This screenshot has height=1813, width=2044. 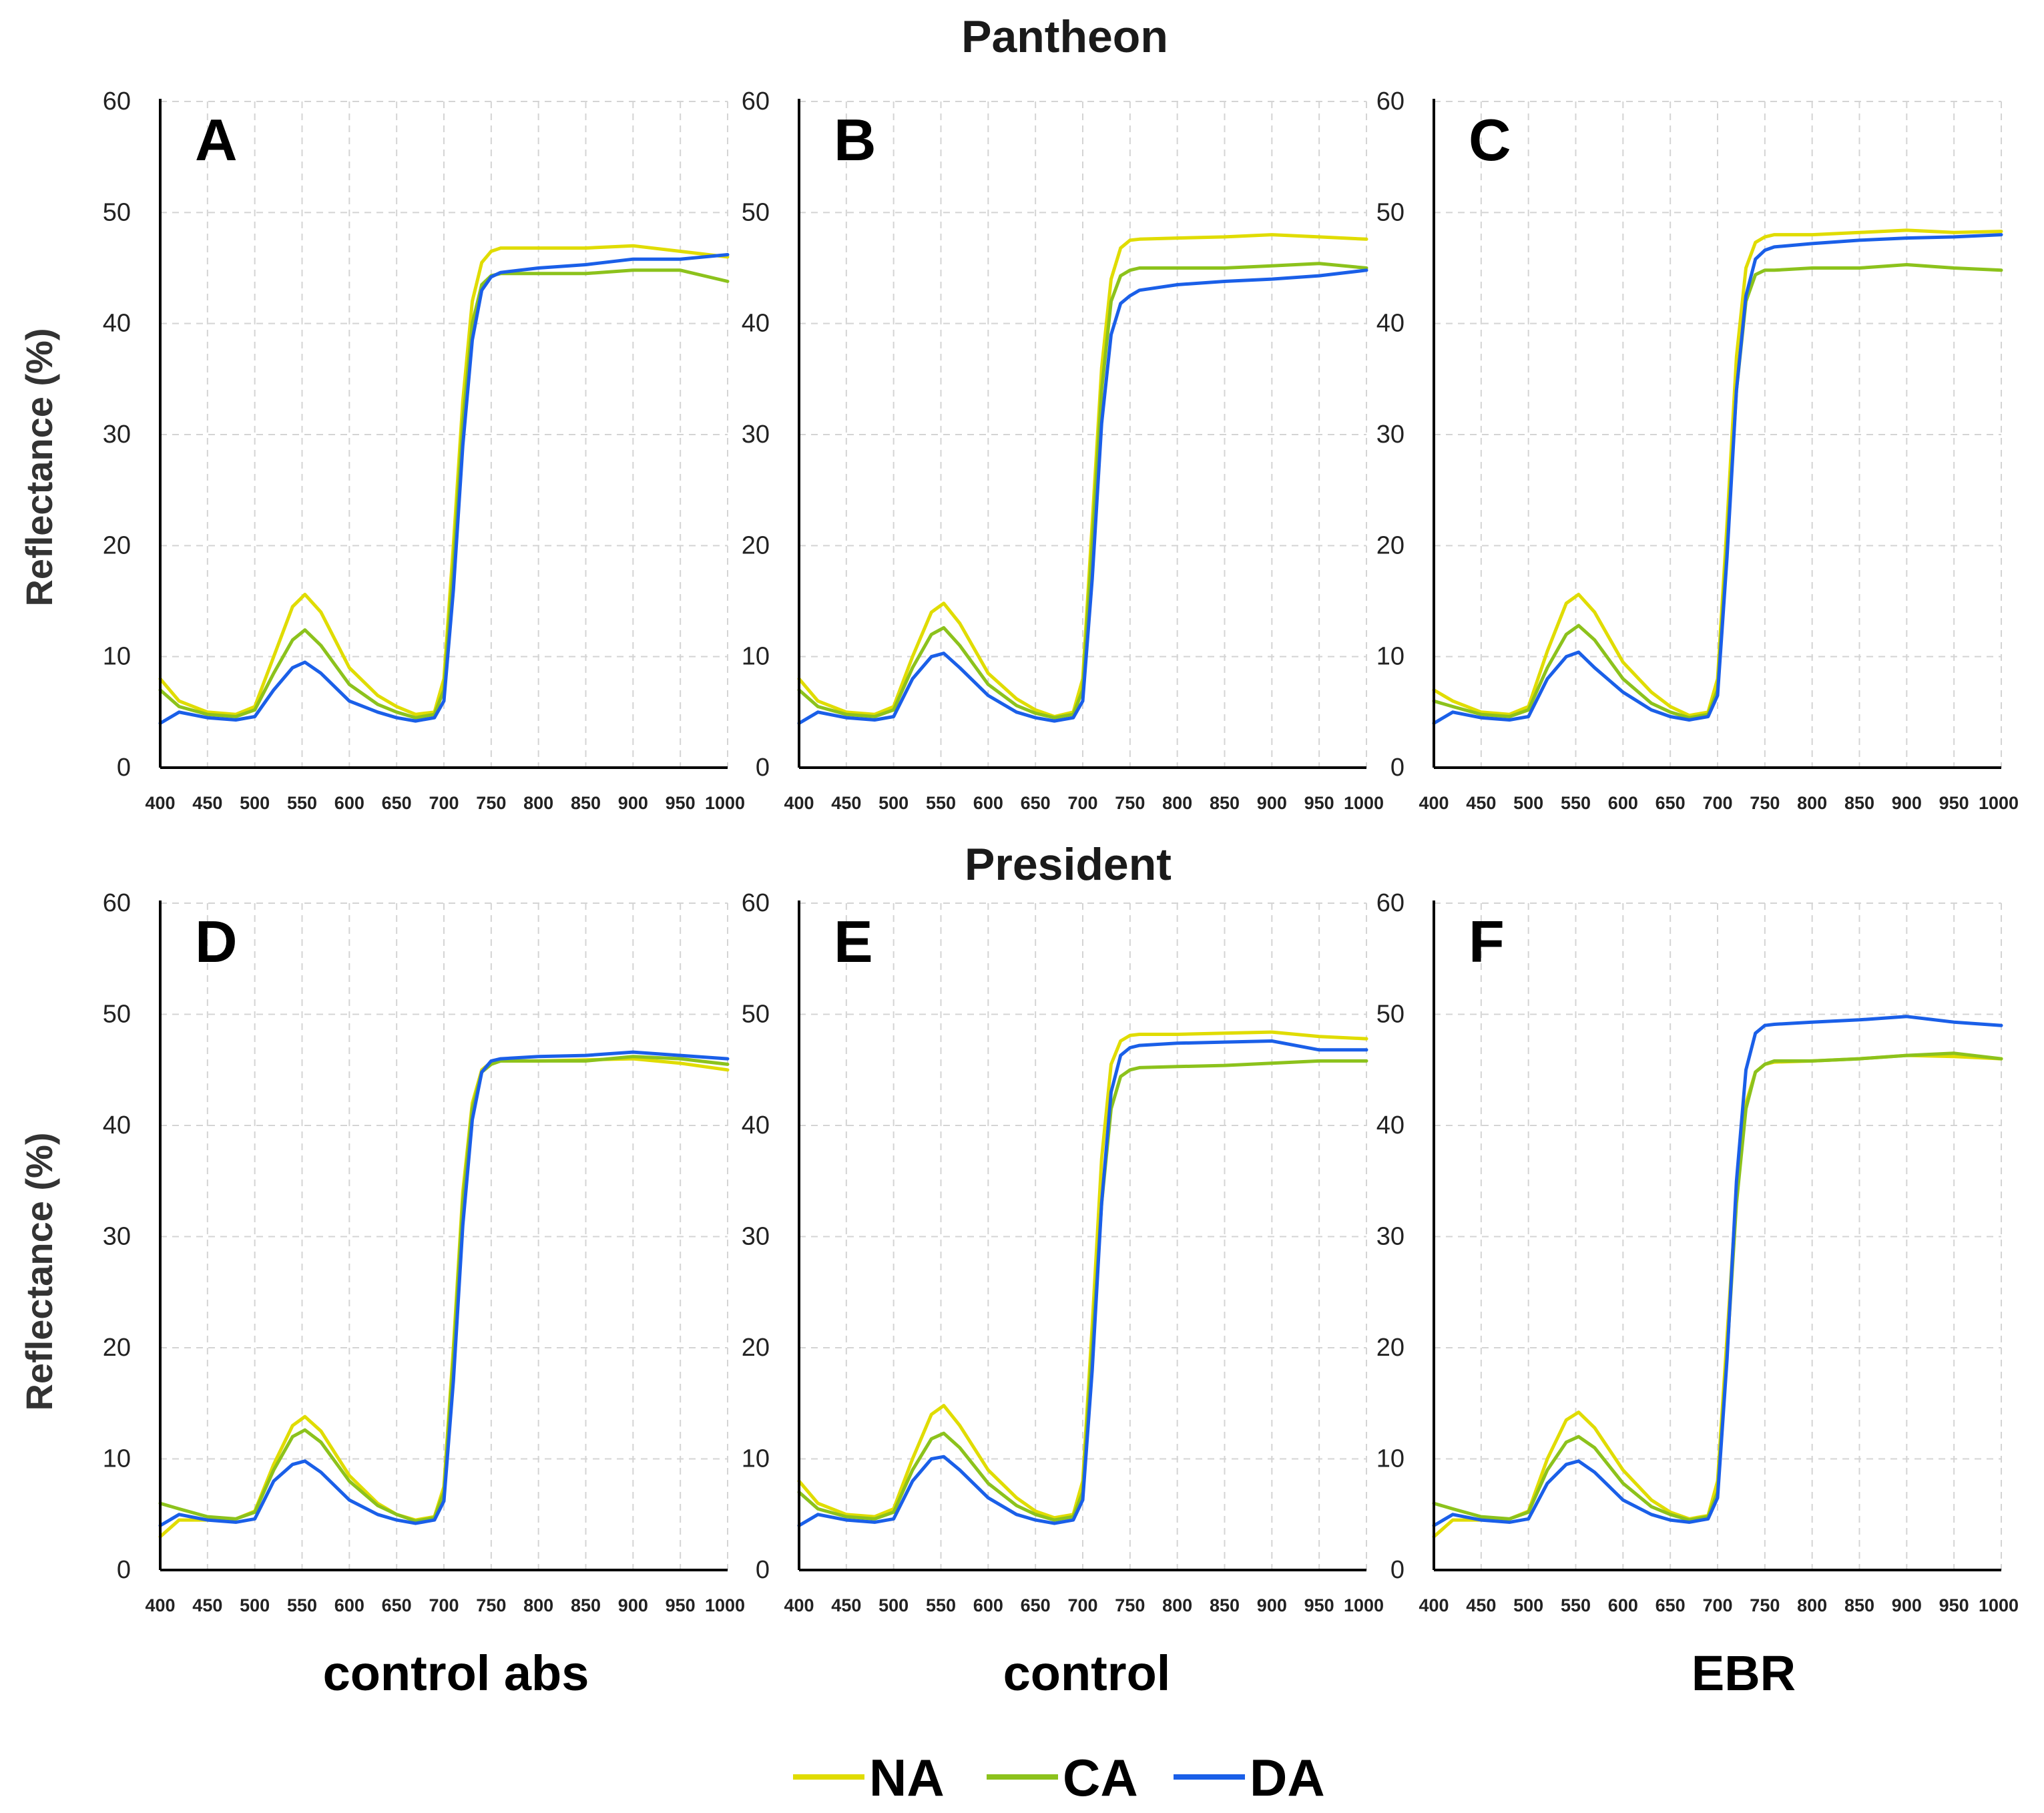 What do you see at coordinates (1744, 1673) in the screenshot?
I see `column-label-ebr: EBR` at bounding box center [1744, 1673].